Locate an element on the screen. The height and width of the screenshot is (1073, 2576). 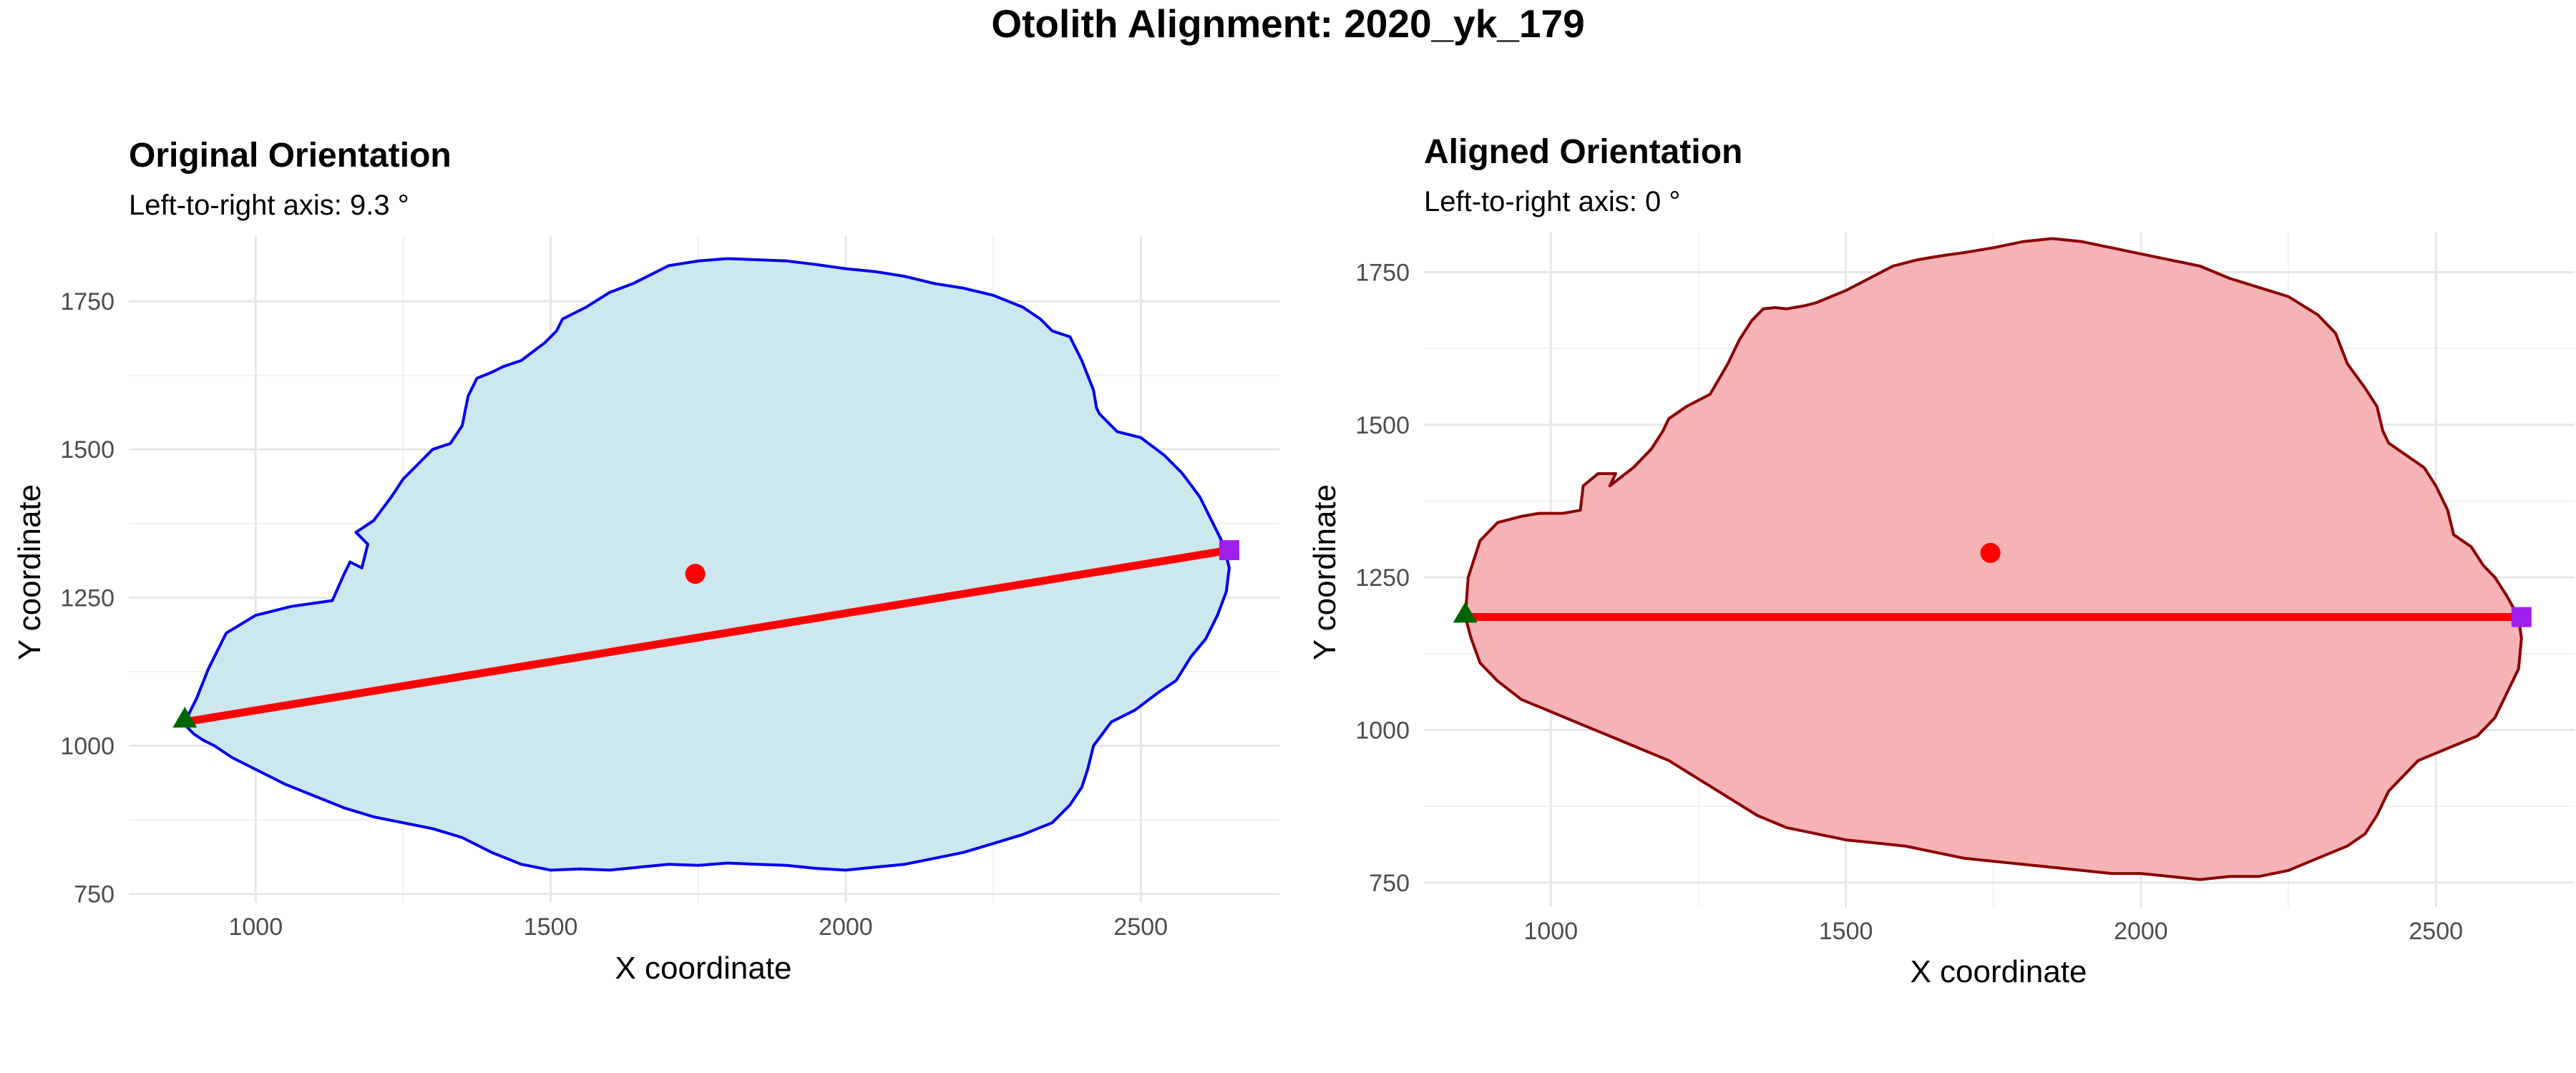
panel-subtitle-original: Left-to-right axis: 9.3 ° is located at coordinates (269, 206).